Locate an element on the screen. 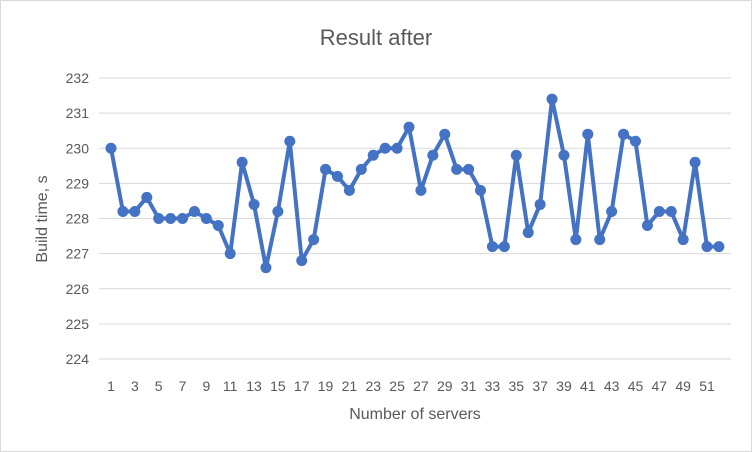 Image resolution: width=752 pixels, height=452 pixels. x-axis-label: Number of servers is located at coordinates (415, 414).